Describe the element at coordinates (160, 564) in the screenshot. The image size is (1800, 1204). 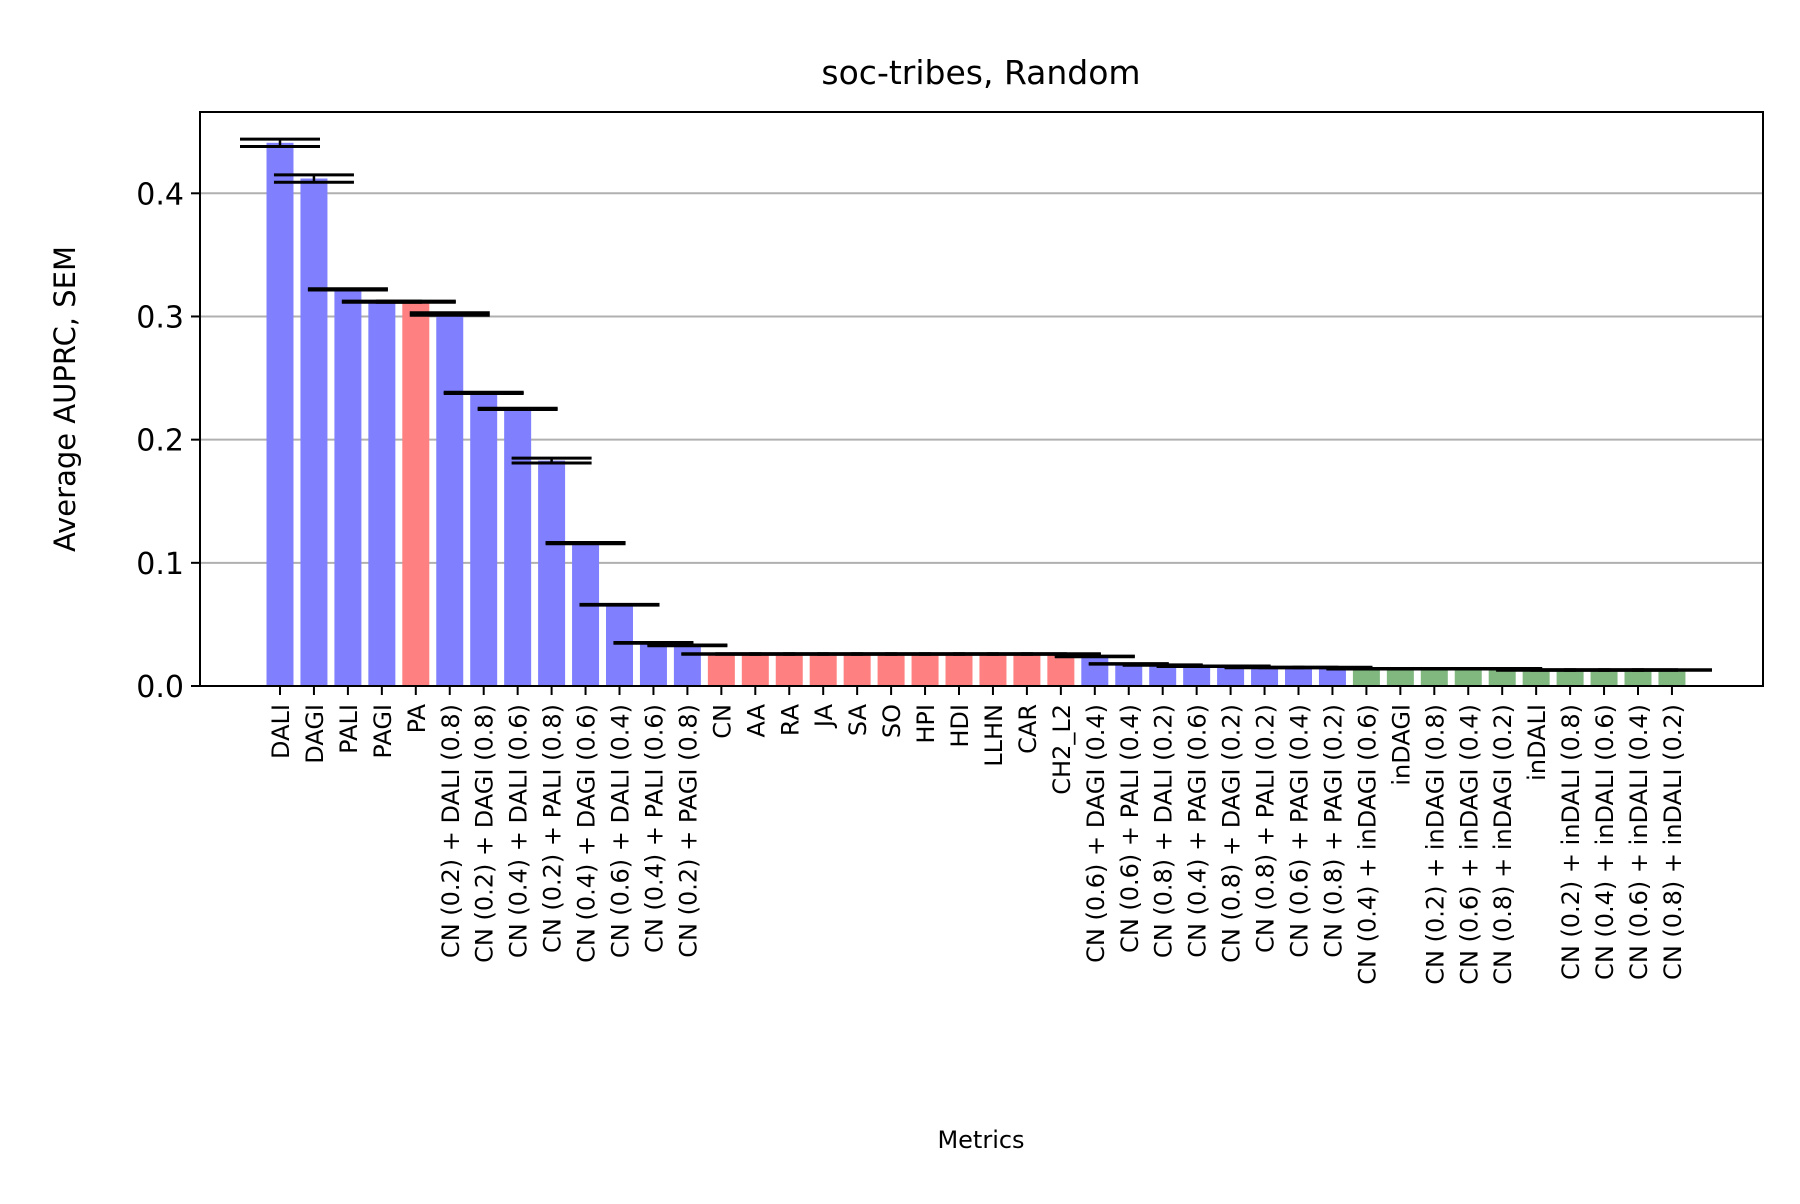
I see `y-tick-label: 0.1` at that location.